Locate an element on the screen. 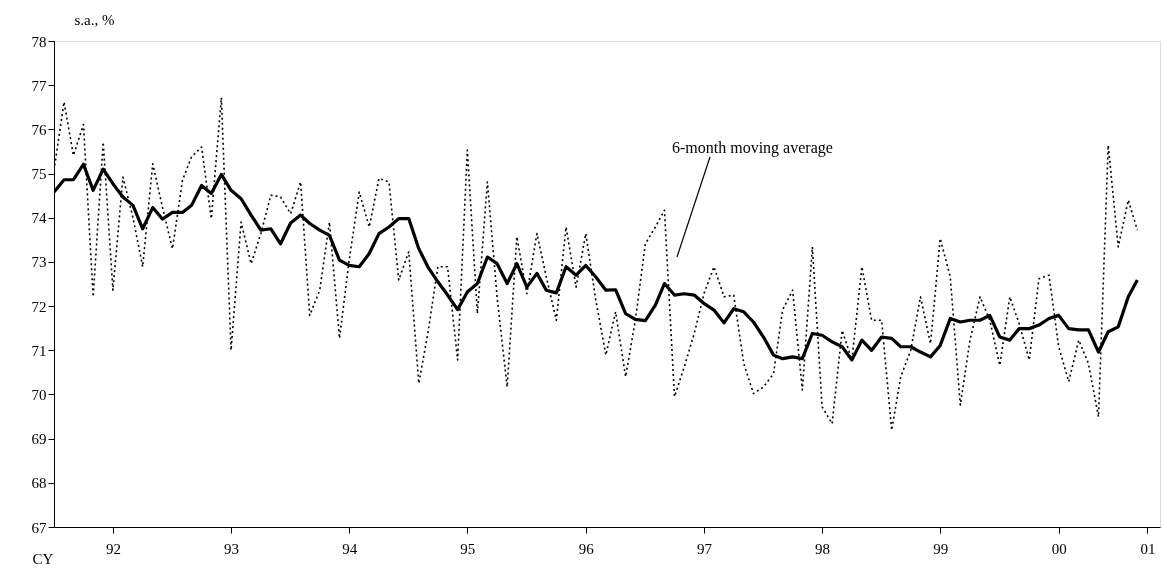  x-tick-label: 92 is located at coordinates (113, 548).